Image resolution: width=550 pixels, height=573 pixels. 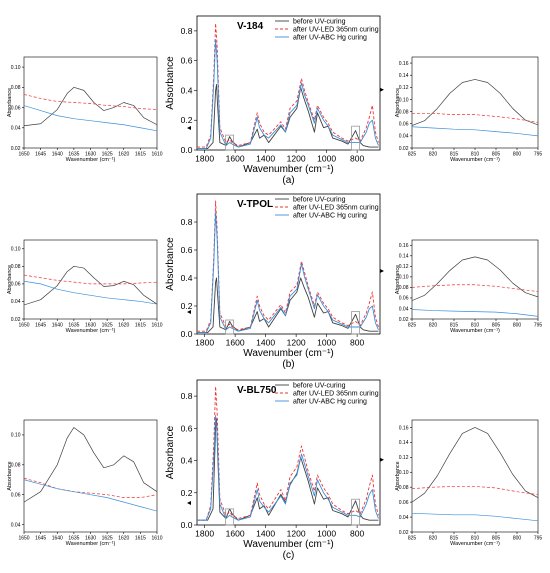 I want to click on x-tick-label: 1600, so click(x=235, y=534).